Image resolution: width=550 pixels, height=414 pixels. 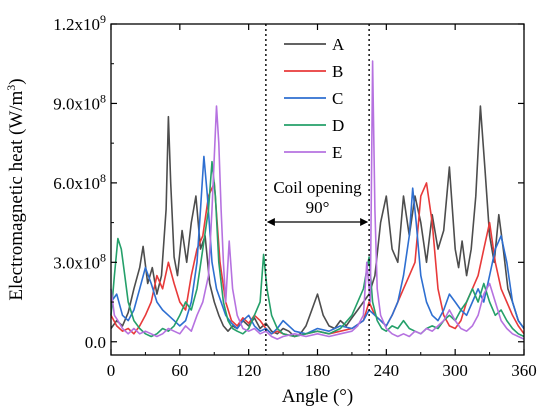 What do you see at coordinates (318, 207) in the screenshot?
I see `coil-opening-angle: 90°` at bounding box center [318, 207].